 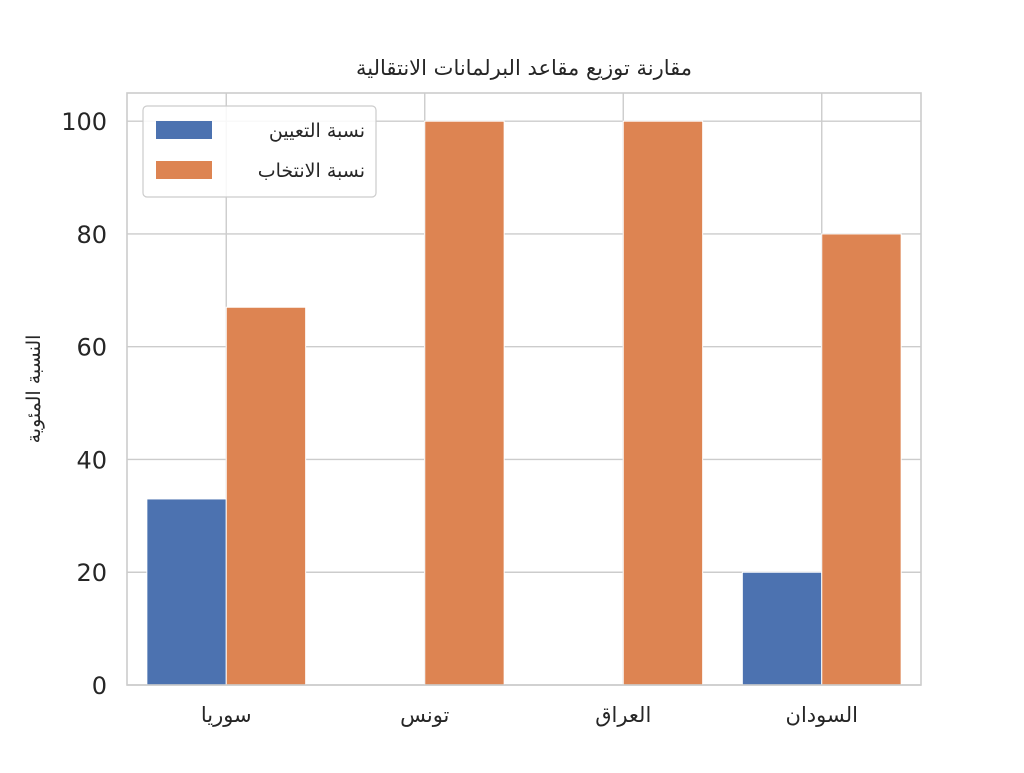 I want to click on y-axis: 0 20 40 60 80 100, so click(x=84, y=404).